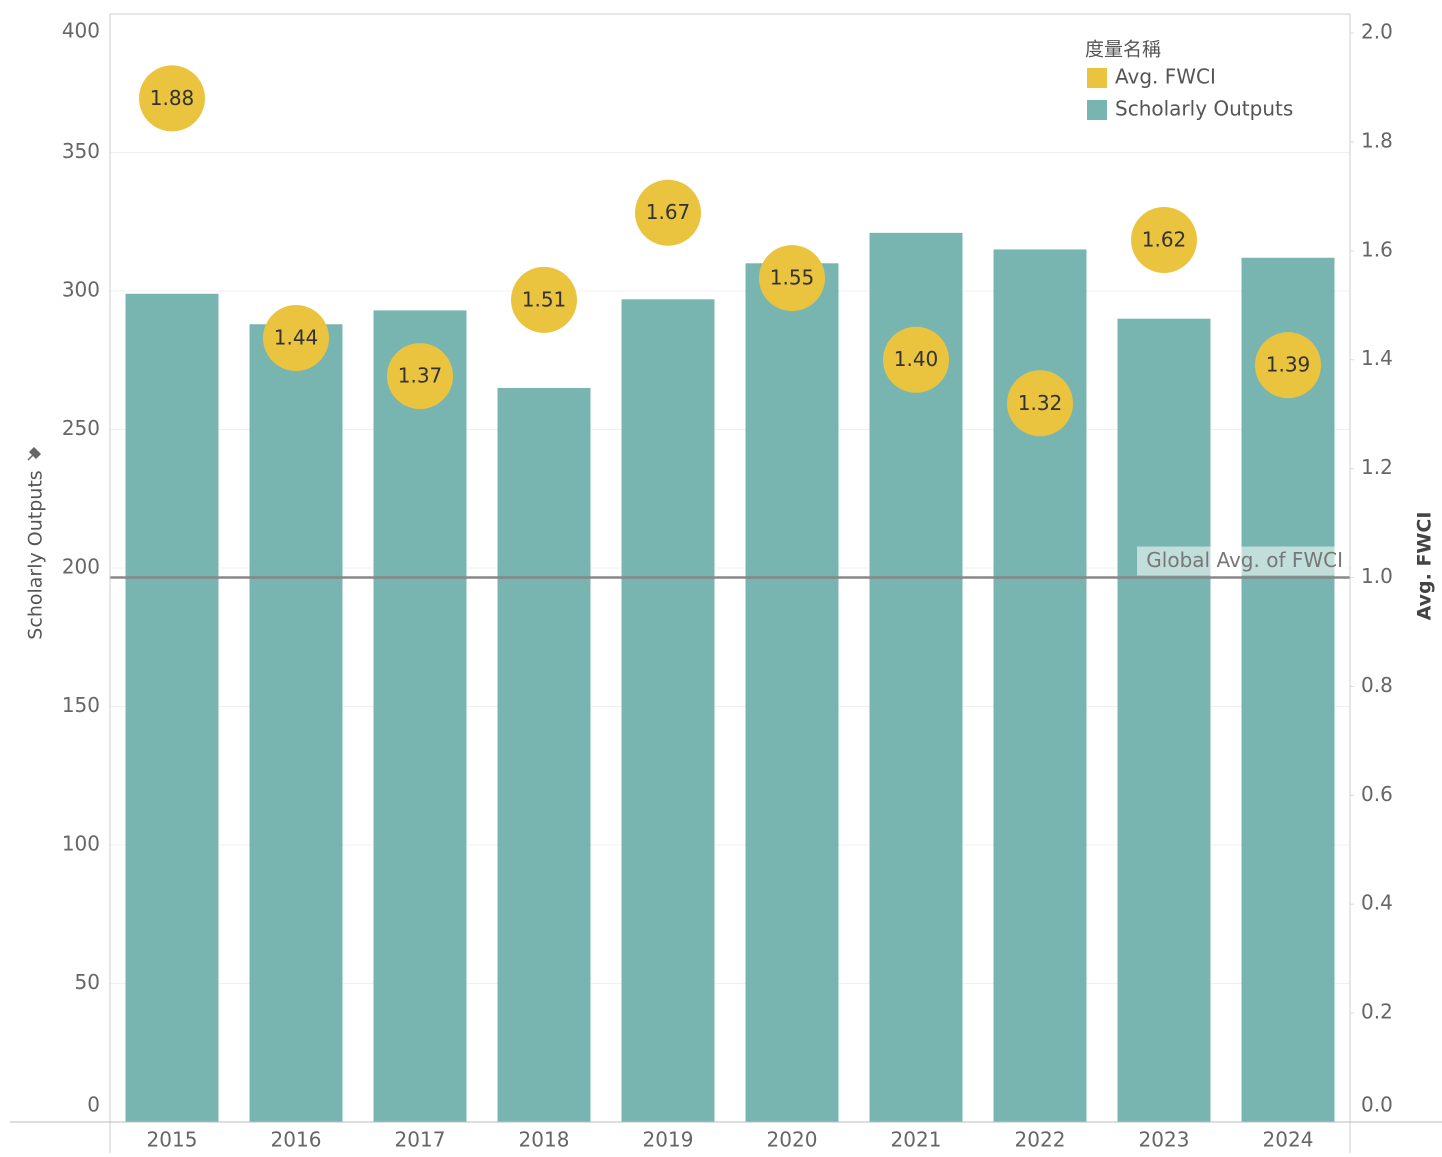 The image size is (1442, 1157). Describe the element at coordinates (81, 31) in the screenshot. I see `y-tick-label: 400` at that location.